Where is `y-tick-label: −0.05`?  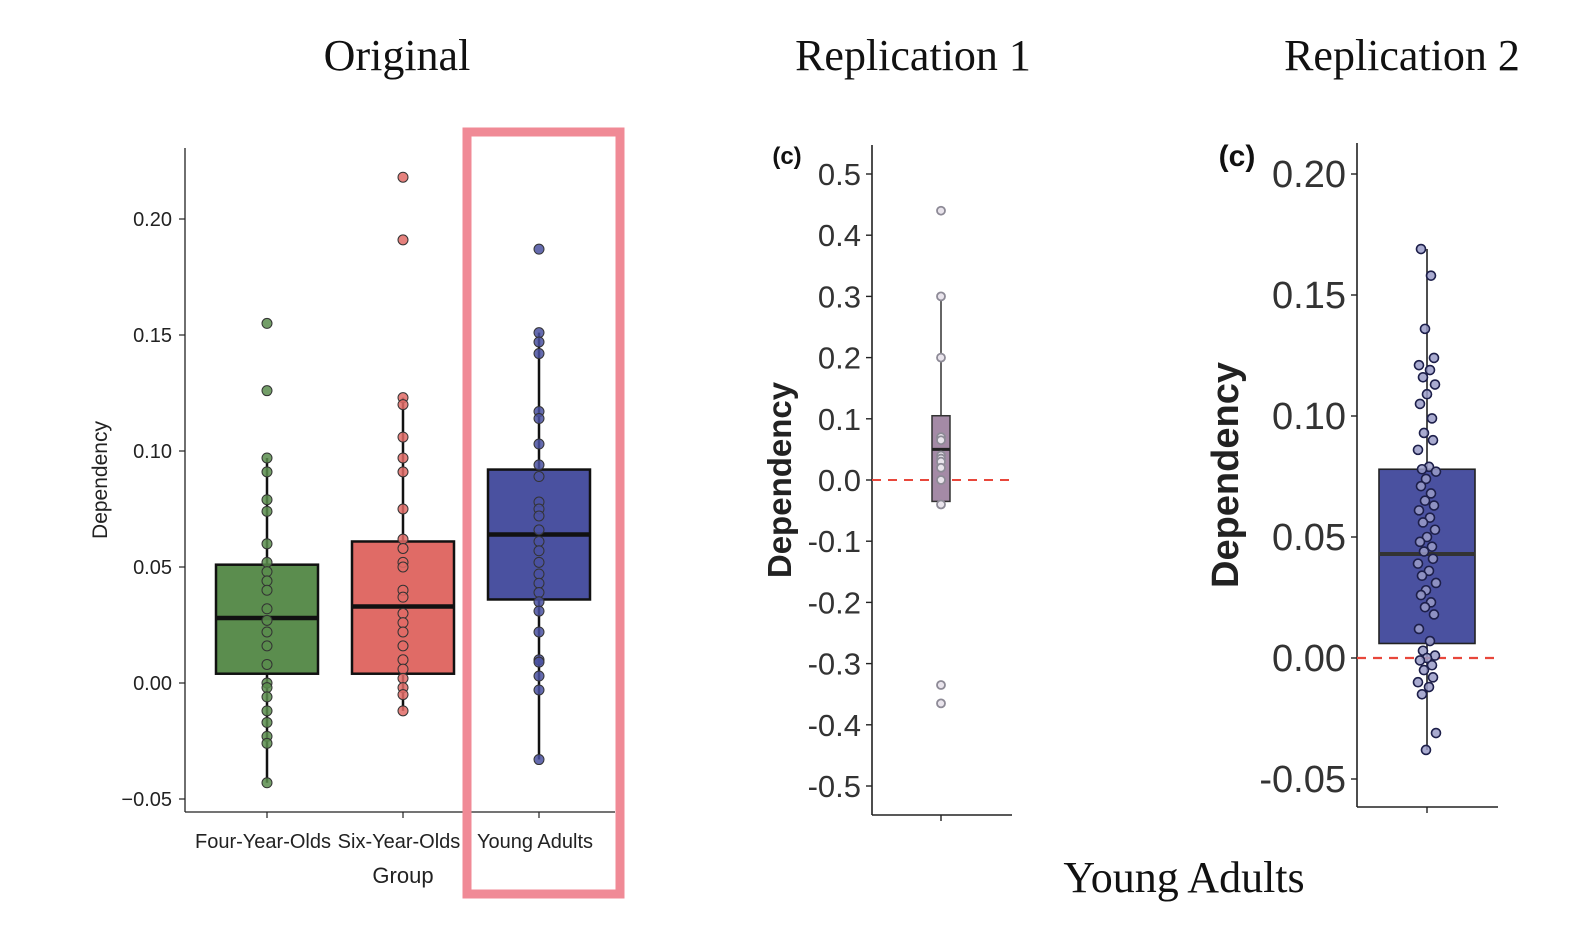 y-tick-label: −0.05 is located at coordinates (146, 800).